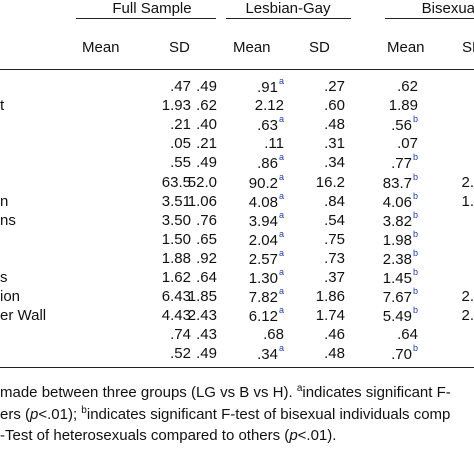 The width and height of the screenshot is (474, 474). Describe the element at coordinates (179, 47) in the screenshot. I see `col-header-full-sd: SD` at that location.